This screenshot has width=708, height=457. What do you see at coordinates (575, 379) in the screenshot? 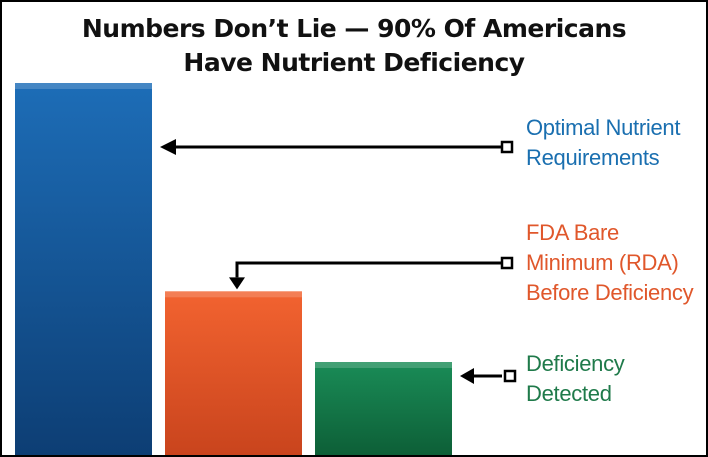
I see `label-deficiency-detected: Deficiency Detected` at bounding box center [575, 379].